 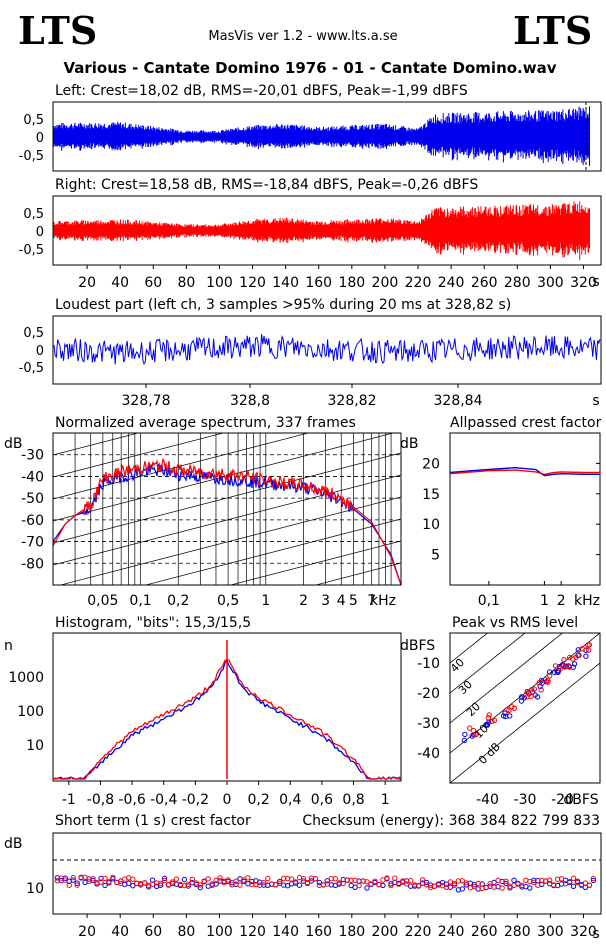 I want to click on checksum-label: Checksum (energy): 368 384 822 799 833, so click(x=451, y=821).